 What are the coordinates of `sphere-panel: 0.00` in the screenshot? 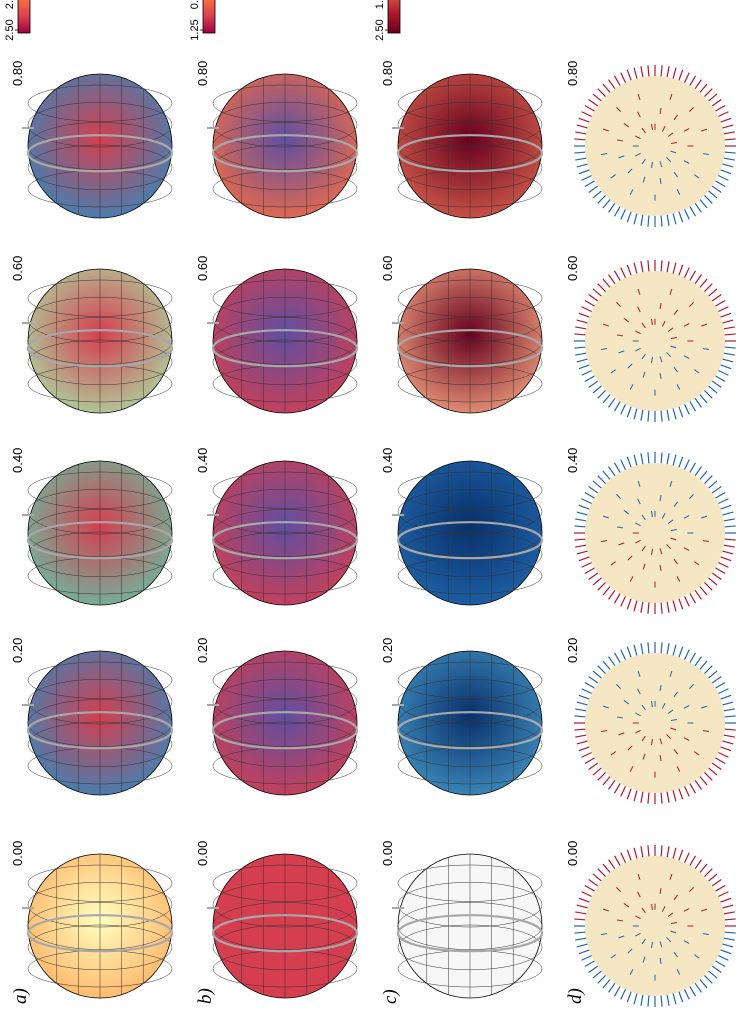 It's located at (92, 920).